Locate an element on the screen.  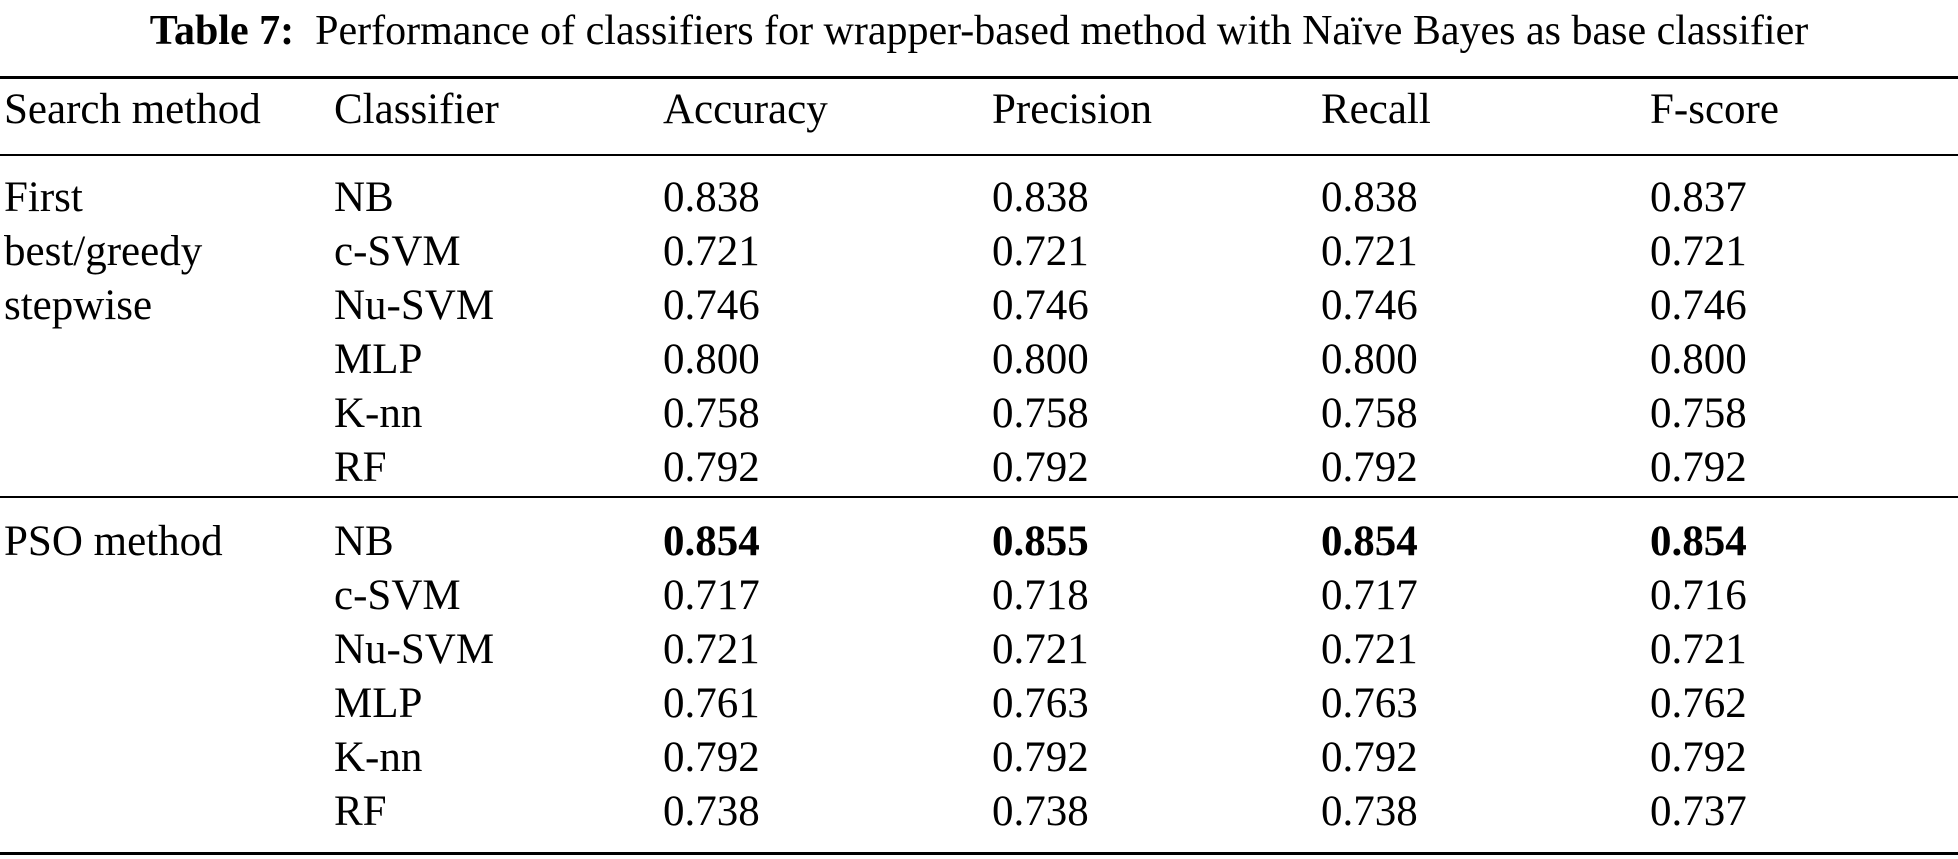
column-header-fscore: F-score is located at coordinates (1714, 109).